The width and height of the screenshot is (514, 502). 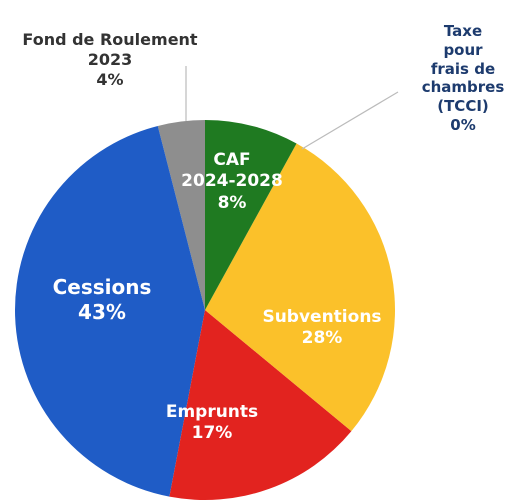 I want to click on value-label: 17%, so click(x=212, y=433).